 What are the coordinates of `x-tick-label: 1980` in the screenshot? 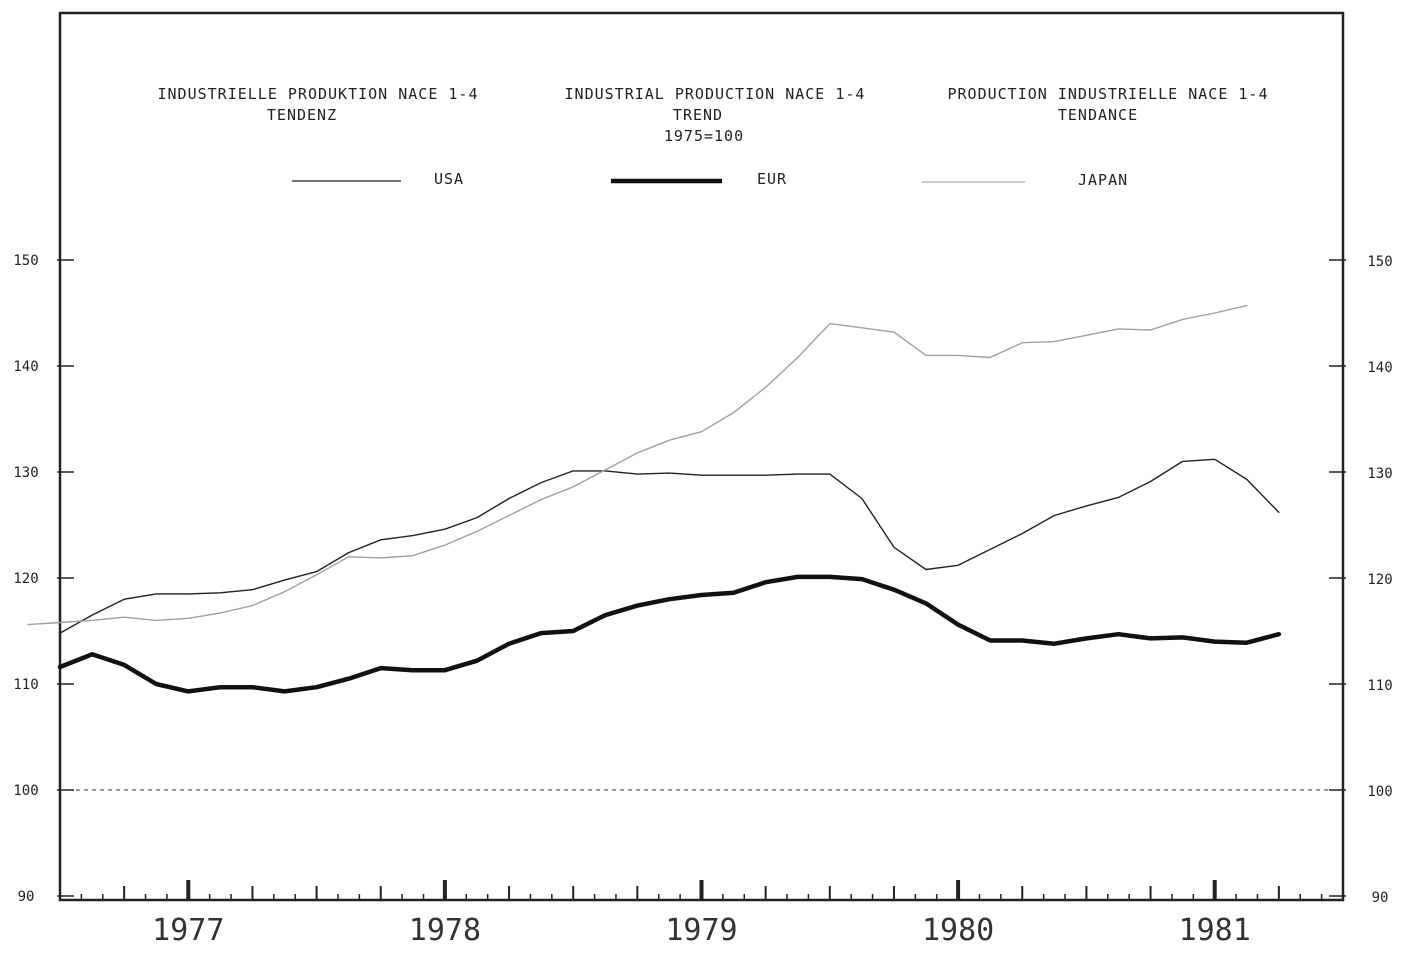 It's located at (958, 930).